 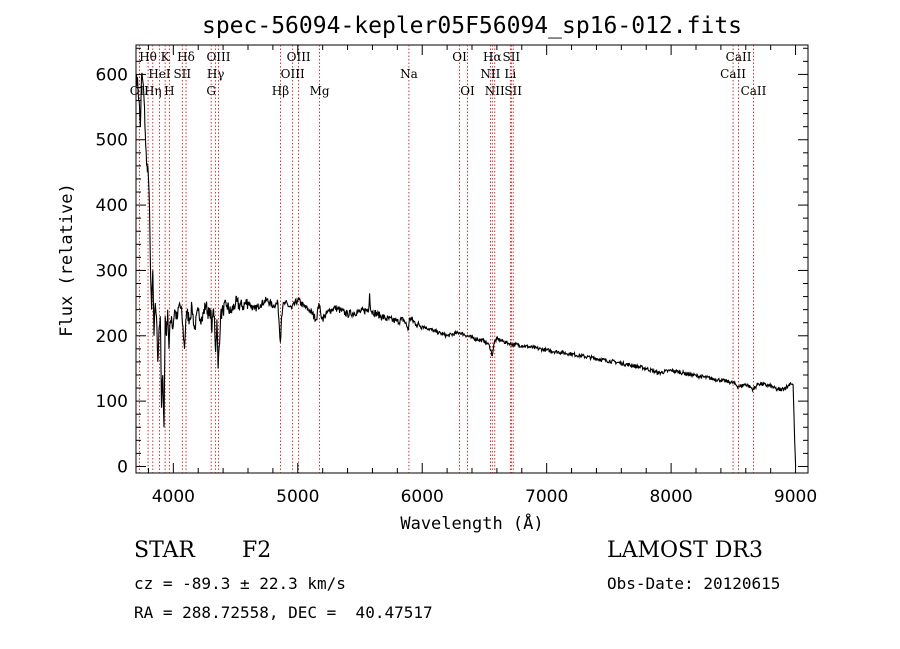 What do you see at coordinates (685, 550) in the screenshot?
I see `survey-name: LAMOST DR3` at bounding box center [685, 550].